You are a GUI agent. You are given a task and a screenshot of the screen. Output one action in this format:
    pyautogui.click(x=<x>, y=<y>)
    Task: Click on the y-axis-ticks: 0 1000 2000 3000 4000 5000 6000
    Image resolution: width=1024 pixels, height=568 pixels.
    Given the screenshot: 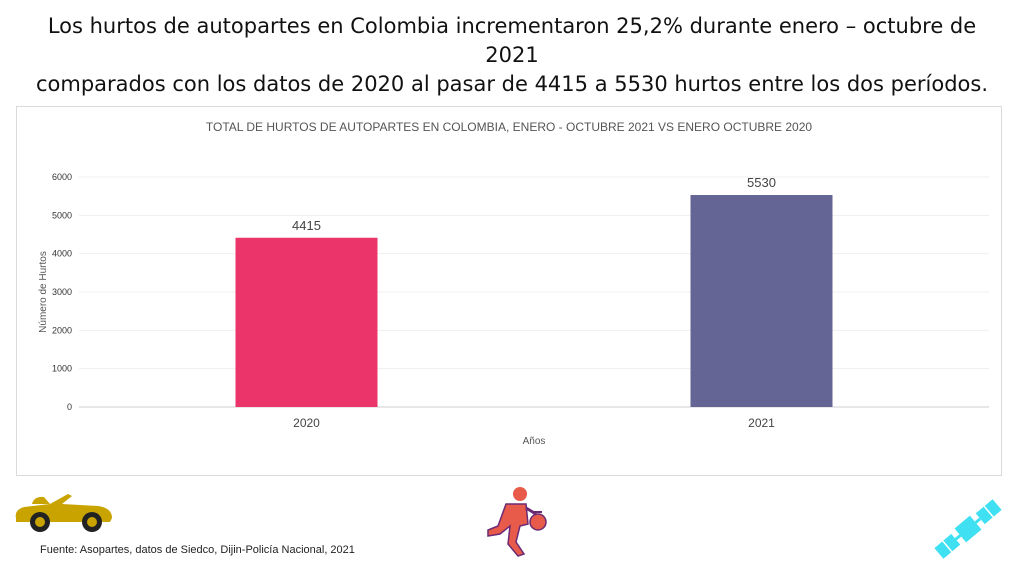 What is the action you would take?
    pyautogui.click(x=62, y=292)
    